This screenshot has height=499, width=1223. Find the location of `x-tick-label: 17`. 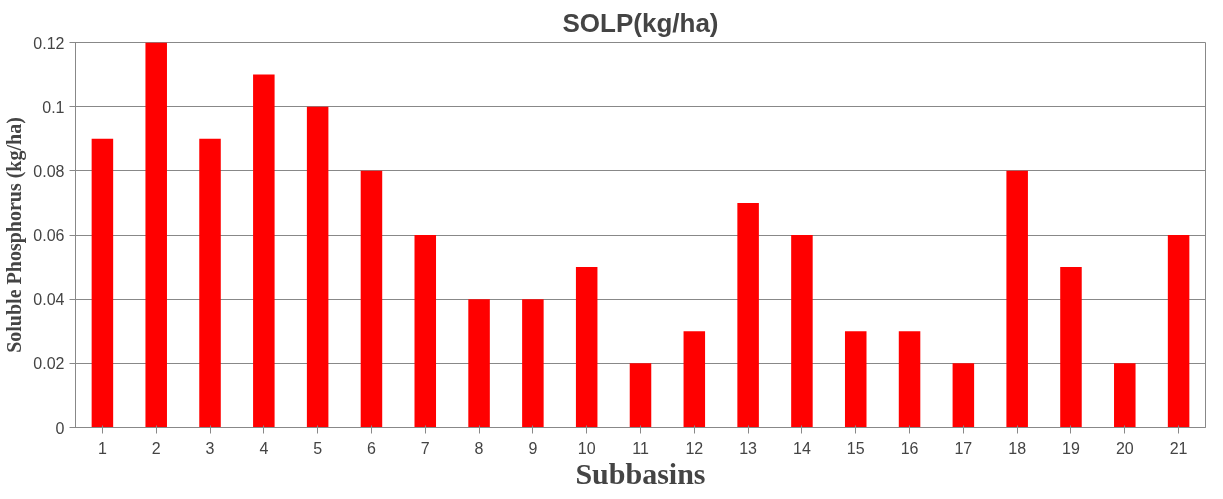

x-tick-label: 17 is located at coordinates (963, 448).